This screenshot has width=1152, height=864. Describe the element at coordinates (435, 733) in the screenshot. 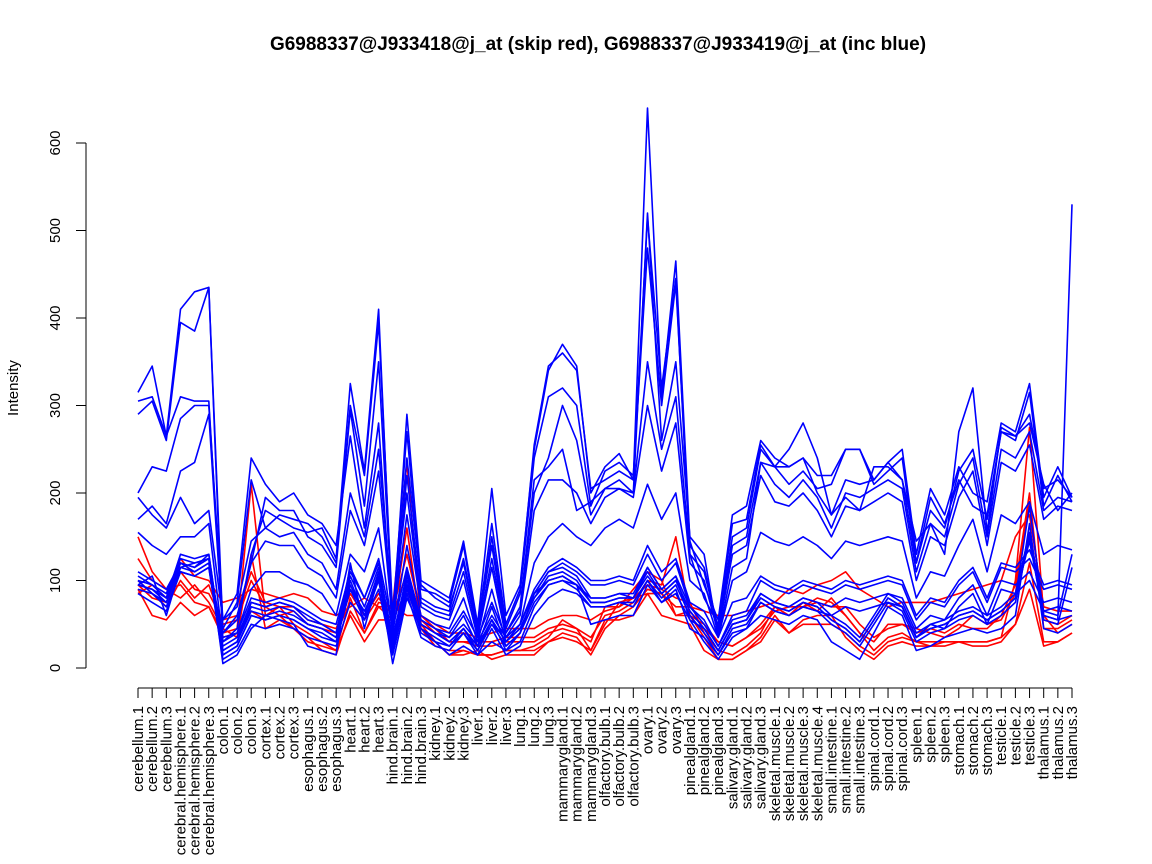

I see `x-tick-label: kidney.1` at that location.